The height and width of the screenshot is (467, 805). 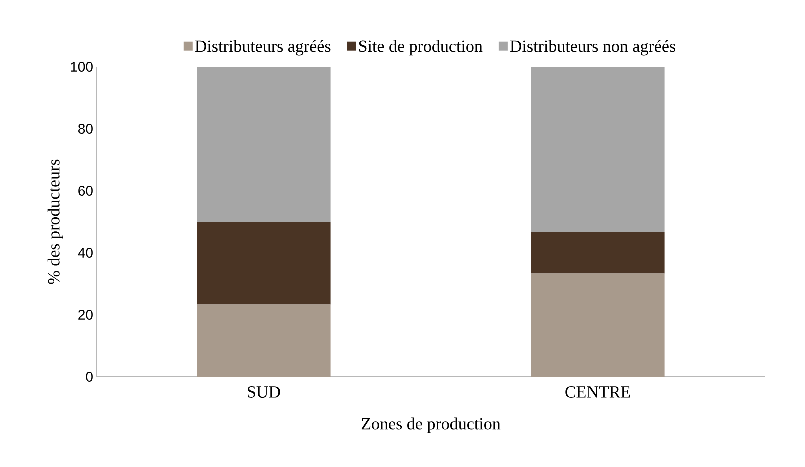 What do you see at coordinates (431, 426) in the screenshot?
I see `x-axis-title: Zones de production` at bounding box center [431, 426].